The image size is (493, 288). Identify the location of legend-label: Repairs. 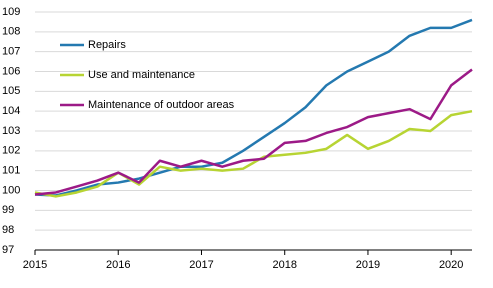
(107, 45).